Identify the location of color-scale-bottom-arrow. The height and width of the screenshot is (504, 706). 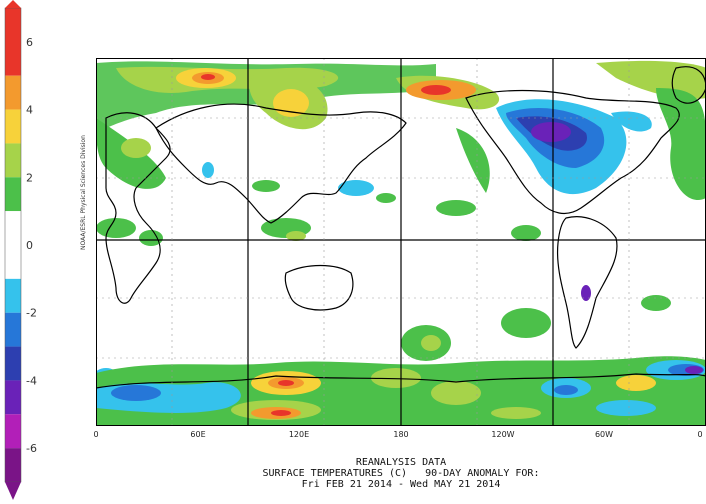
(13, 491).